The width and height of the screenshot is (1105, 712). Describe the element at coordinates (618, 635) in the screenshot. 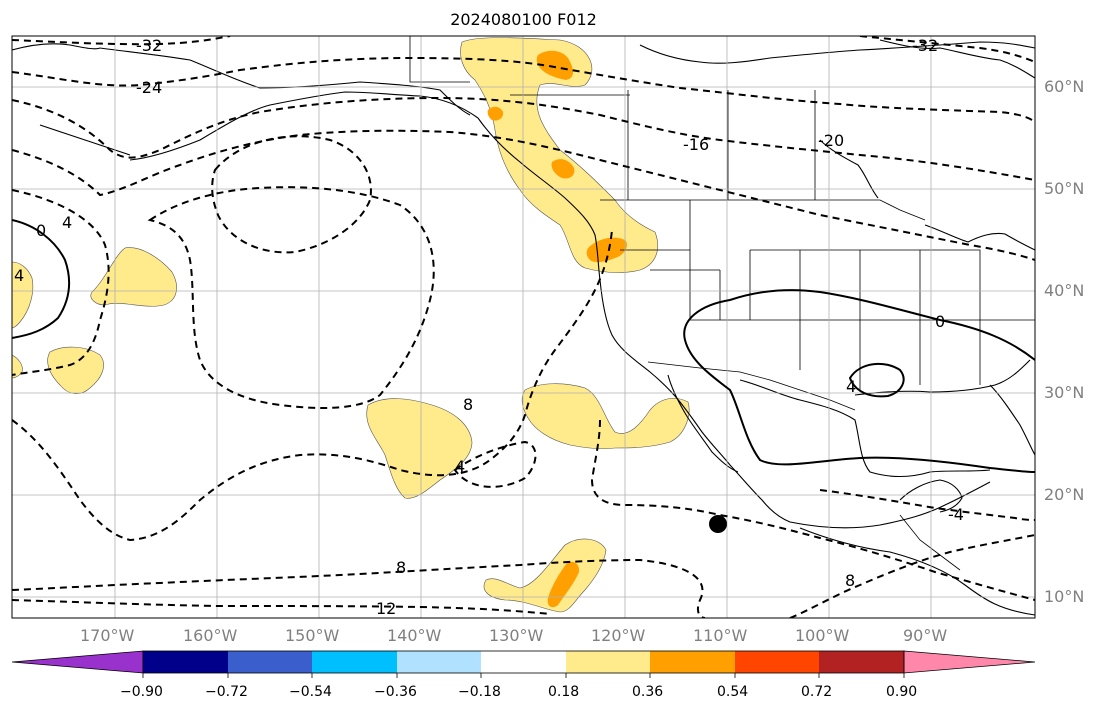

I see `lon-label: 120°W` at that location.